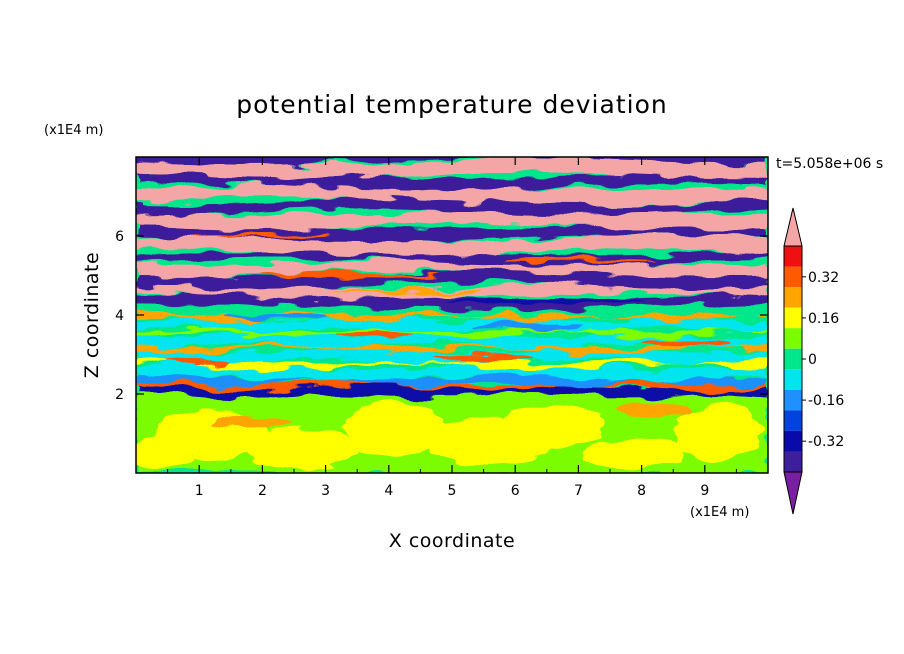  What do you see at coordinates (262, 491) in the screenshot?
I see `x-tick-label: 2` at bounding box center [262, 491].